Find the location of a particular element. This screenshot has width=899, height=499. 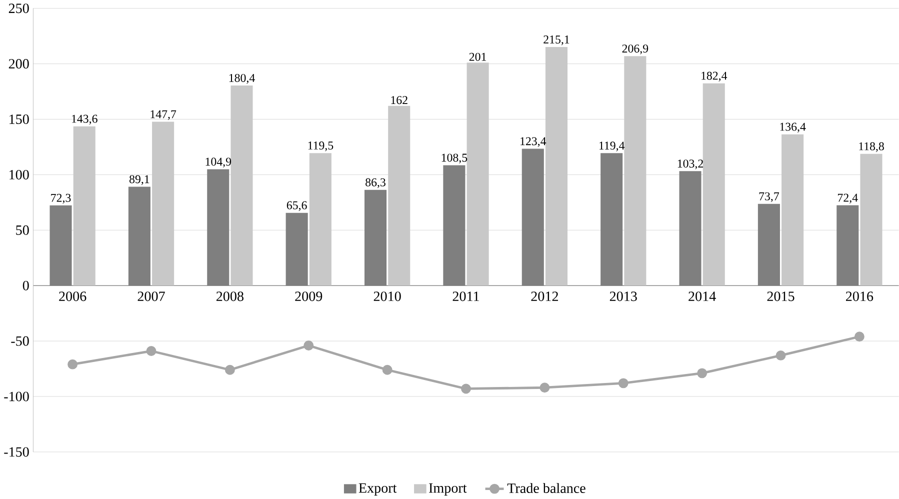

x-tick-label: 2011 is located at coordinates (465, 297).